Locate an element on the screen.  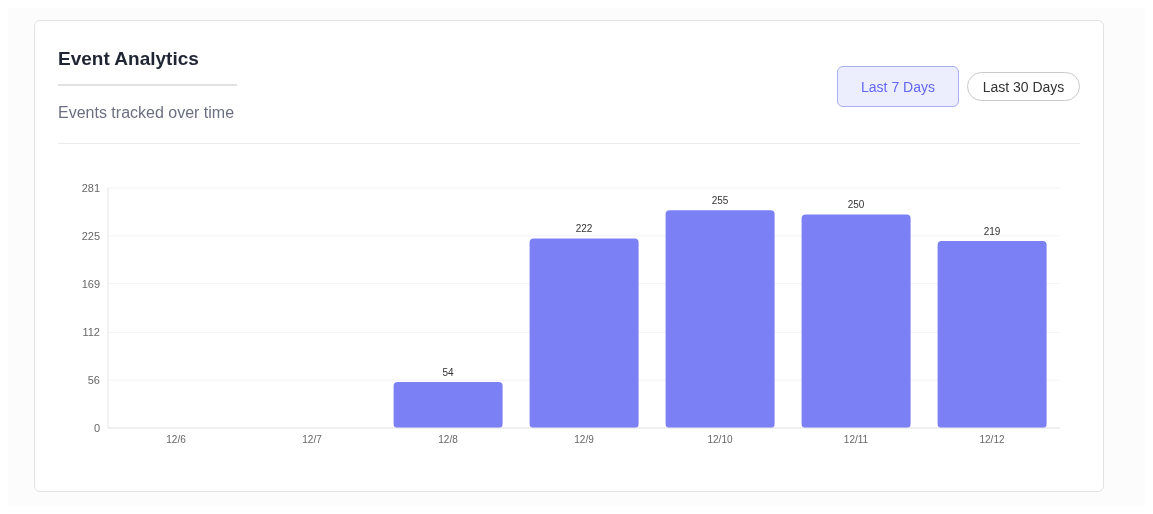
text: Last 30 Days is located at coordinates (1023, 86).